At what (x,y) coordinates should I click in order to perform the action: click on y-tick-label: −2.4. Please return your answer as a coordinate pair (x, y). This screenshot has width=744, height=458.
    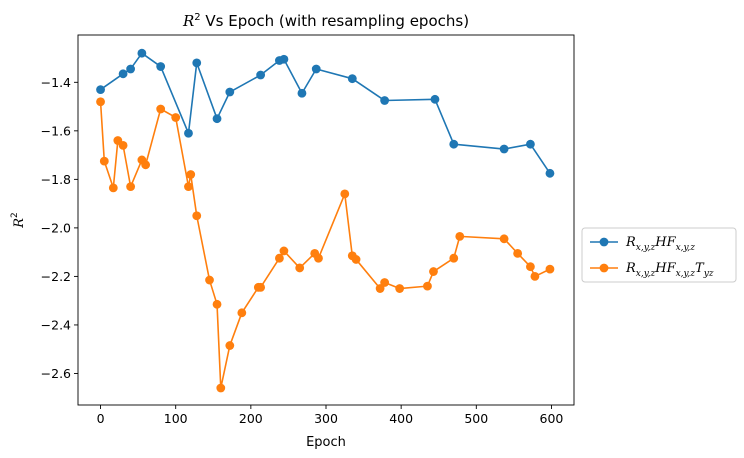
    Looking at the image, I should click on (56, 324).